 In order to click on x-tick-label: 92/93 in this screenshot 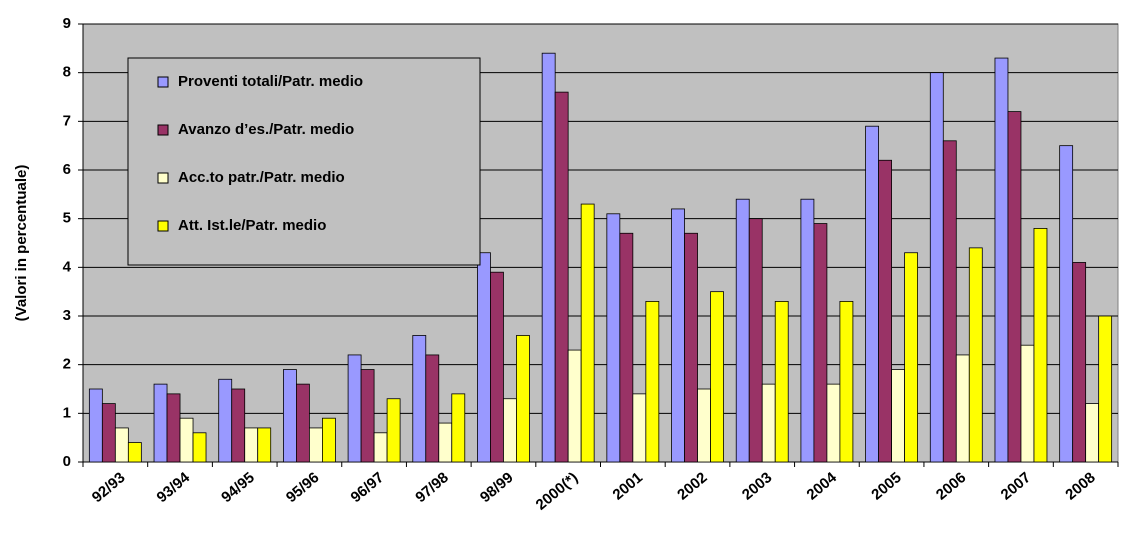, I will do `click(109, 487)`.